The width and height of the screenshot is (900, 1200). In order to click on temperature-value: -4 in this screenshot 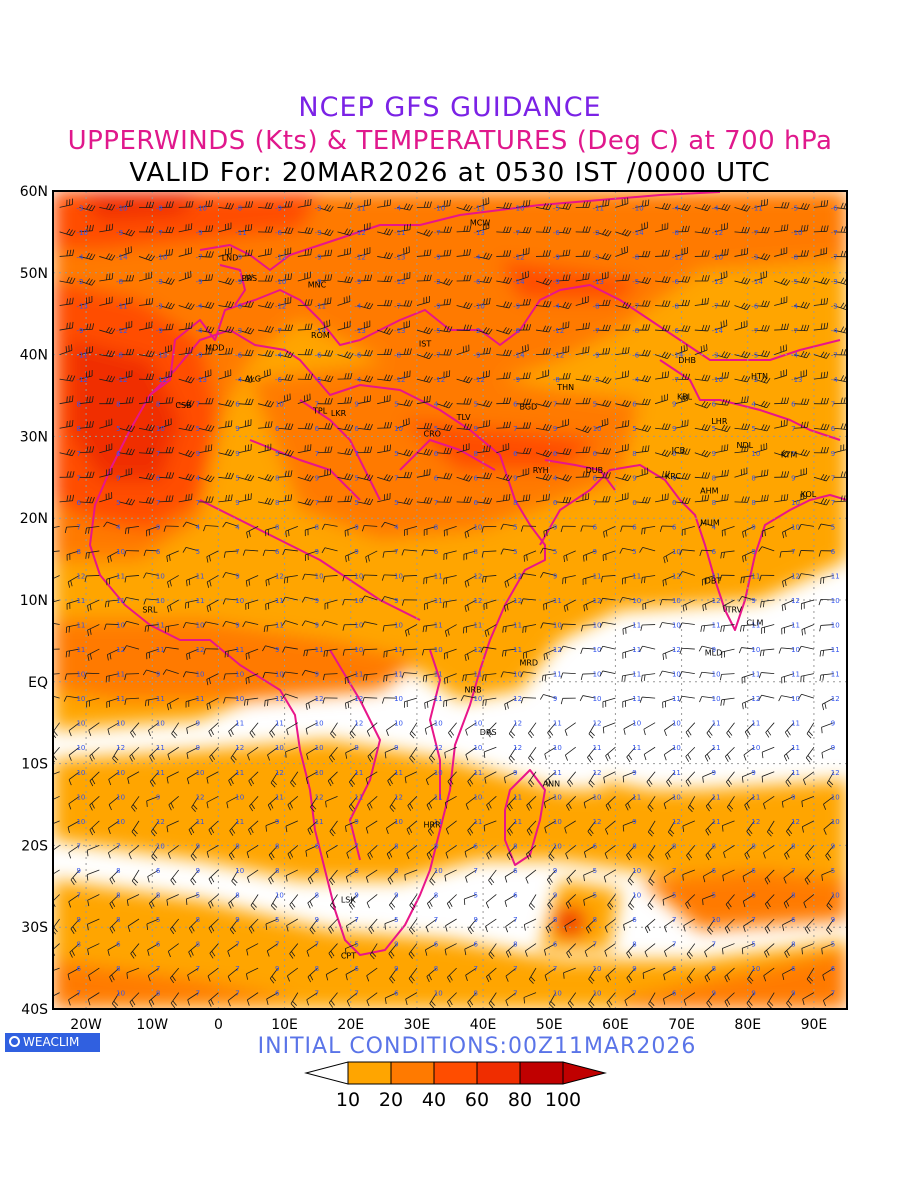, I will do `click(279, 356)`.